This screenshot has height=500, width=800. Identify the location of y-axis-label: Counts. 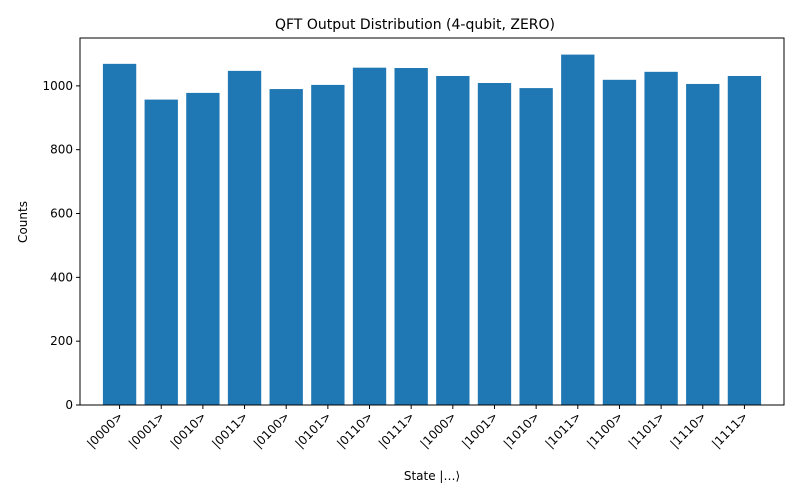
(23, 222).